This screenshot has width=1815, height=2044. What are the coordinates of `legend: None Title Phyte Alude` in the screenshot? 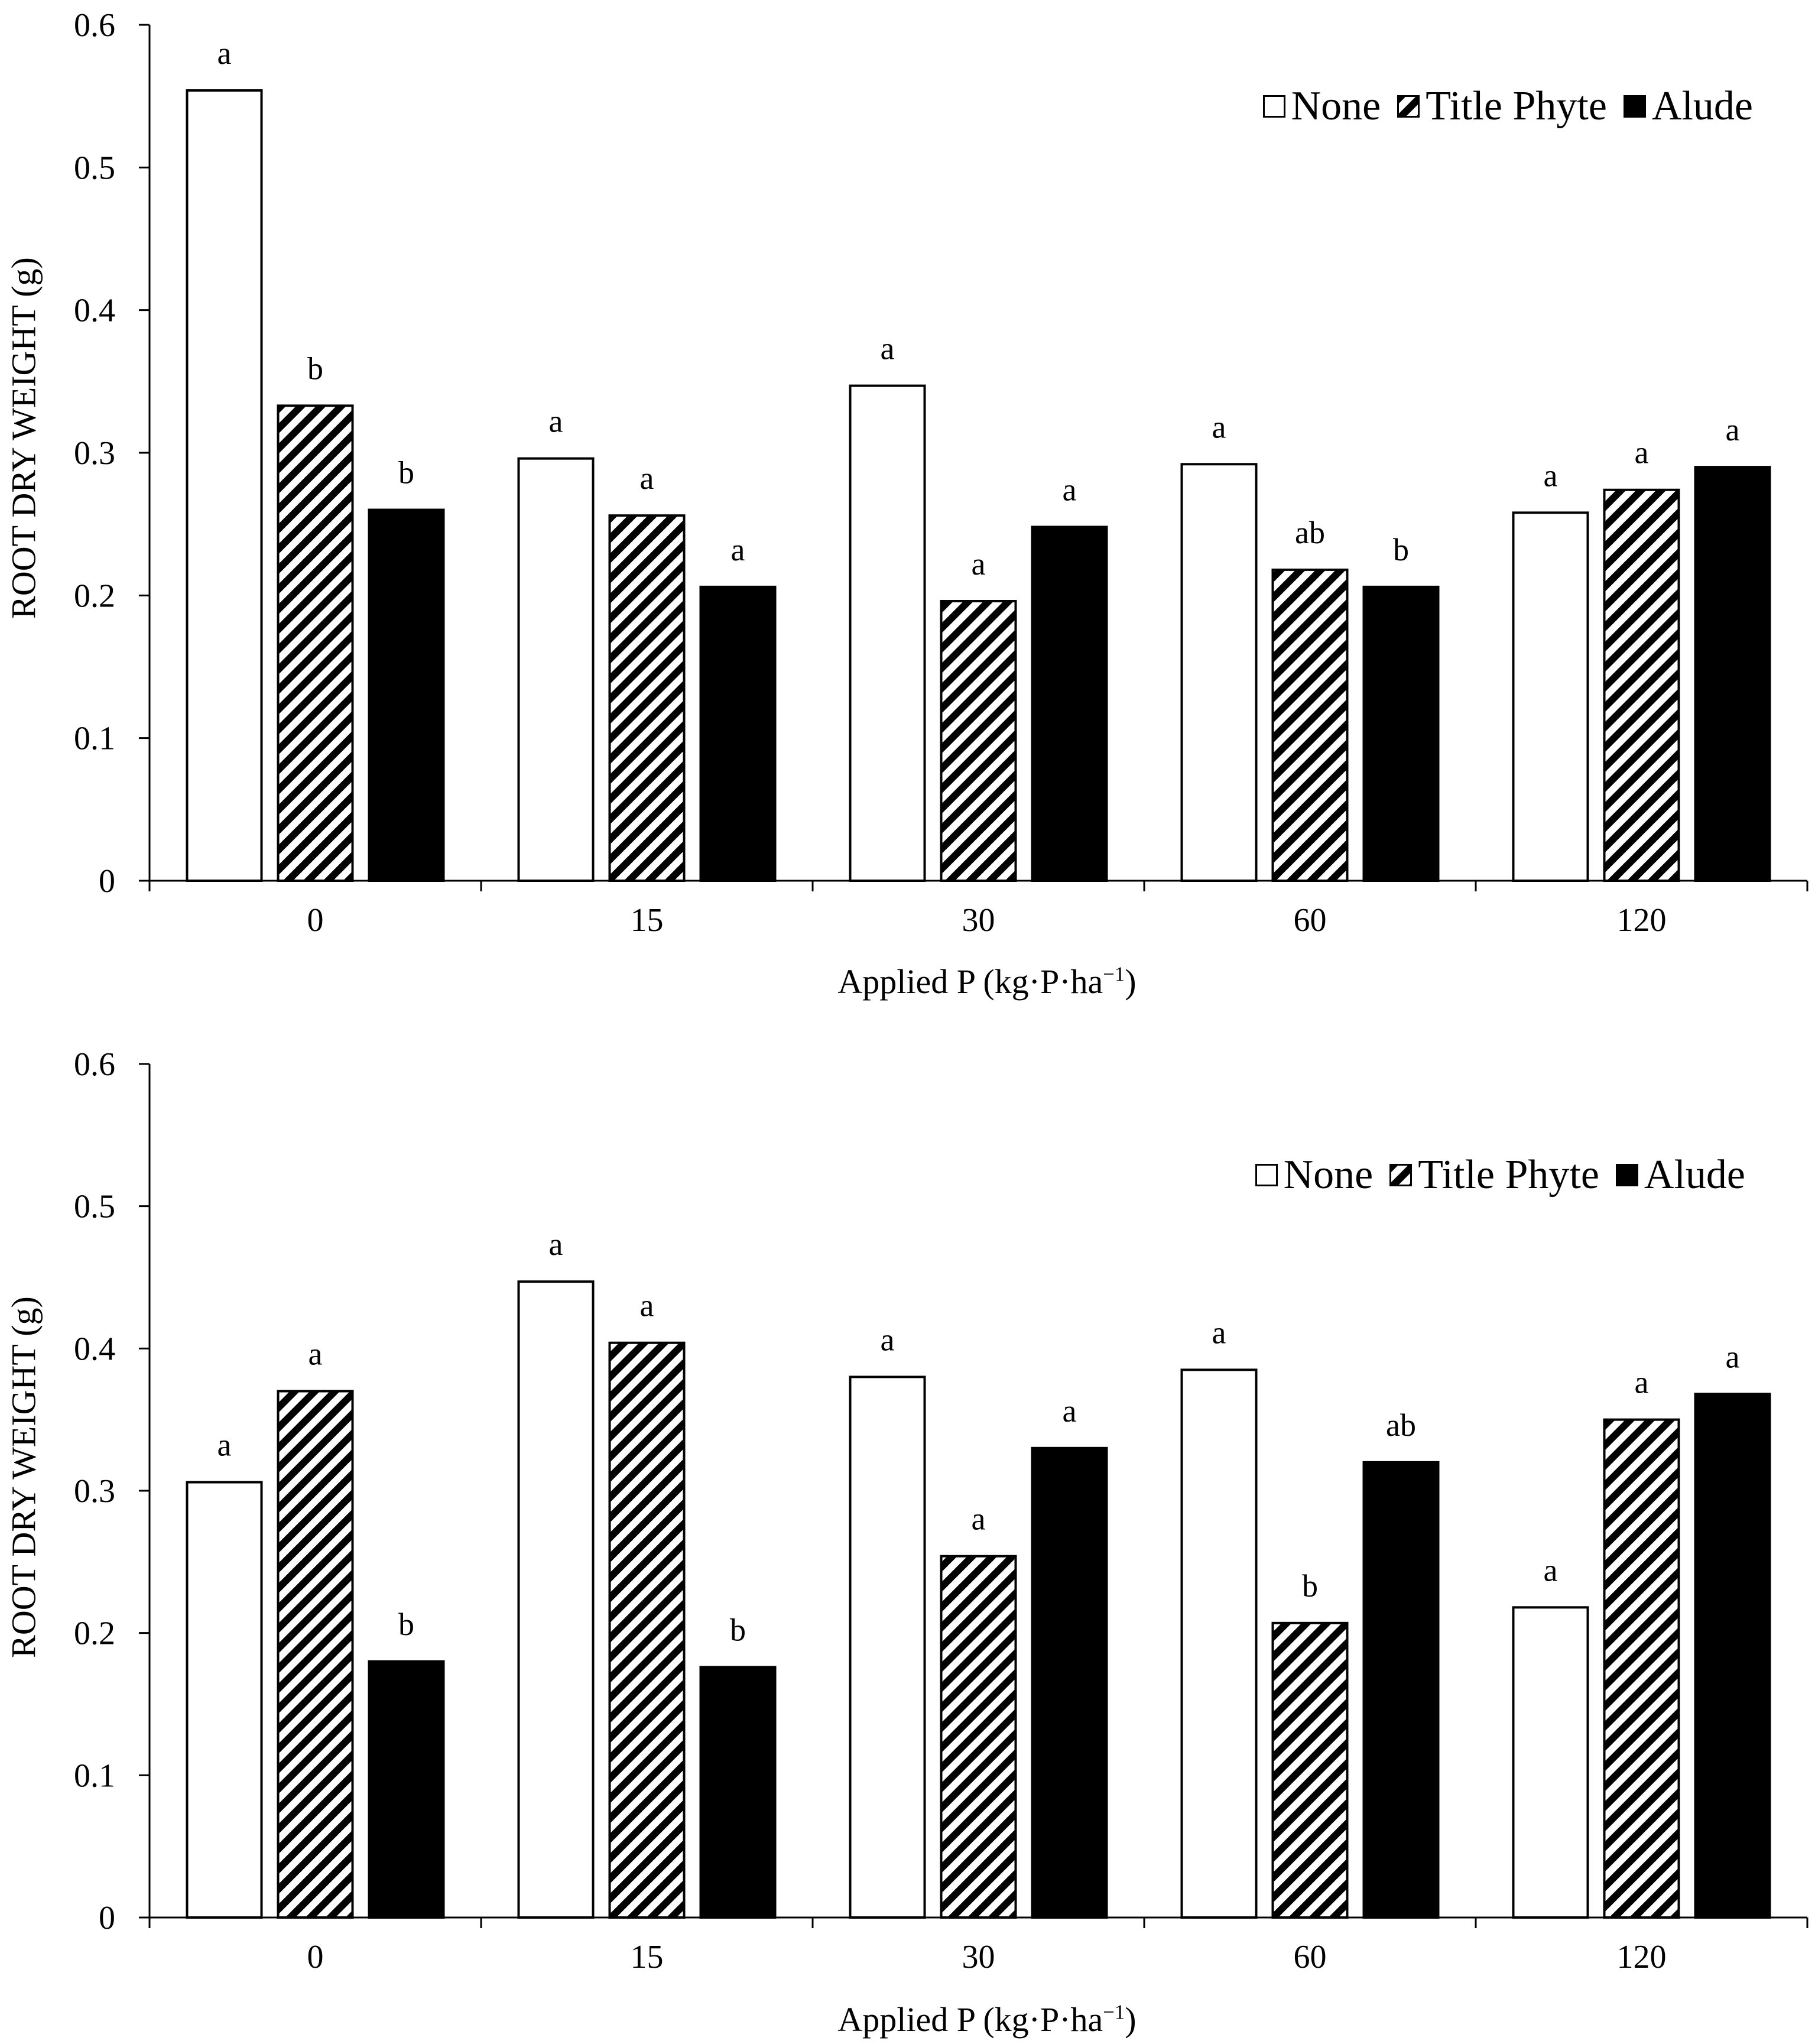 It's located at (1507, 107).